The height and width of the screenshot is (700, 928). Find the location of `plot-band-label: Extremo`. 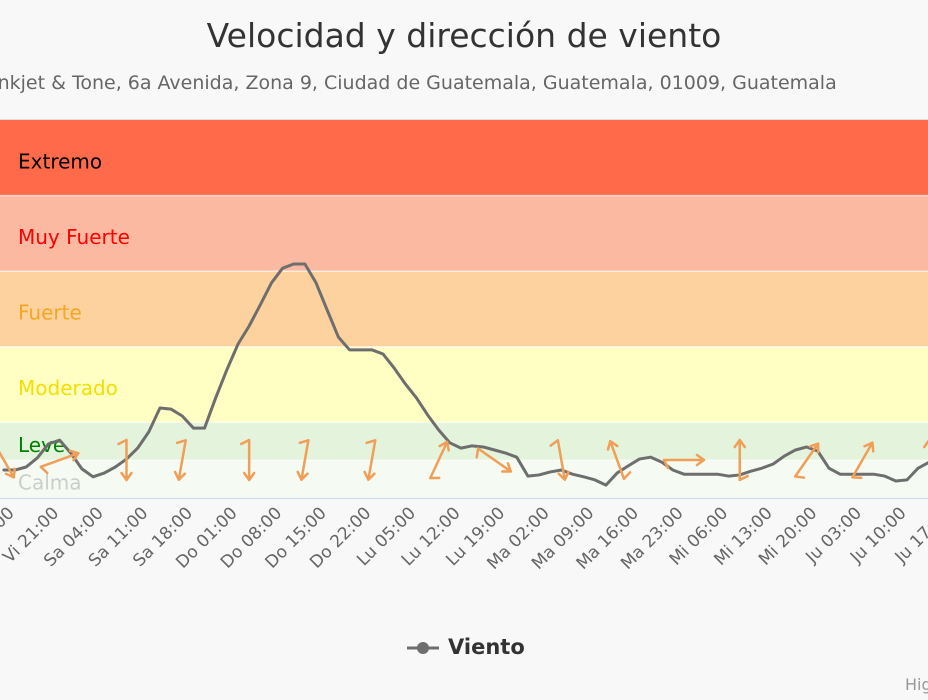

plot-band-label: Extremo is located at coordinates (60, 161).